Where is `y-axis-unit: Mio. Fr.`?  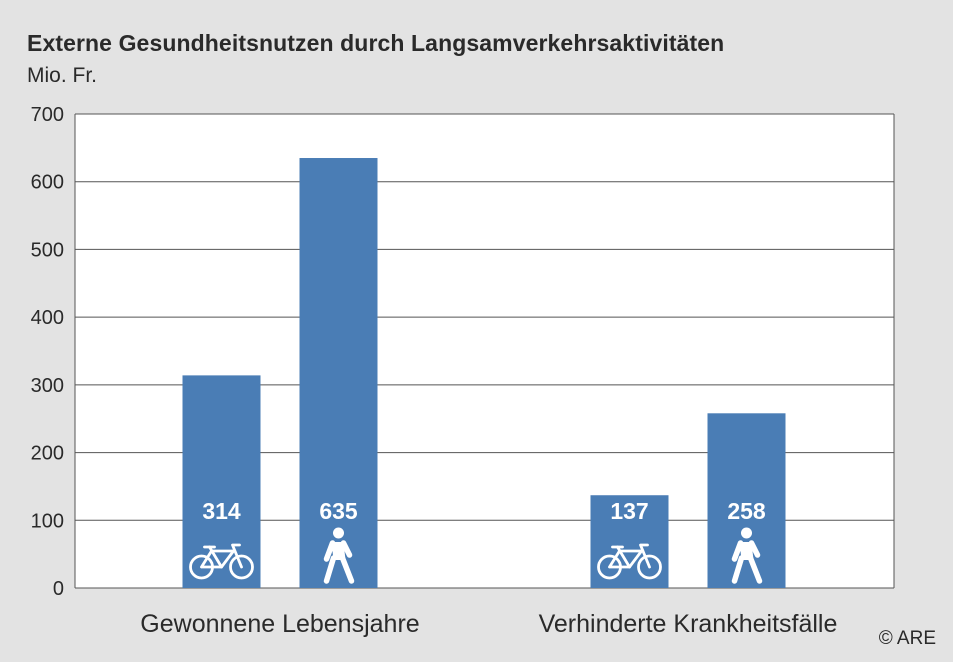
y-axis-unit: Mio. Fr. is located at coordinates (62, 75).